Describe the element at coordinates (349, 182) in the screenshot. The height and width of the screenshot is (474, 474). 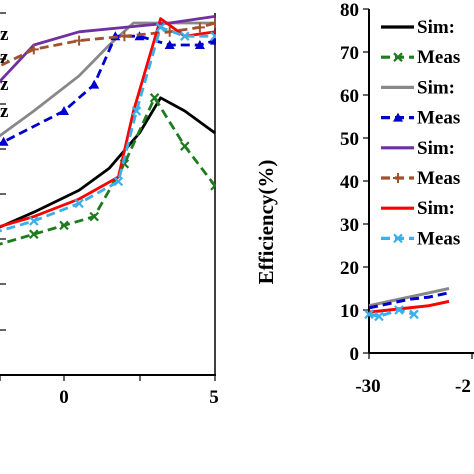
I see `right-y-tick-label: 40` at that location.